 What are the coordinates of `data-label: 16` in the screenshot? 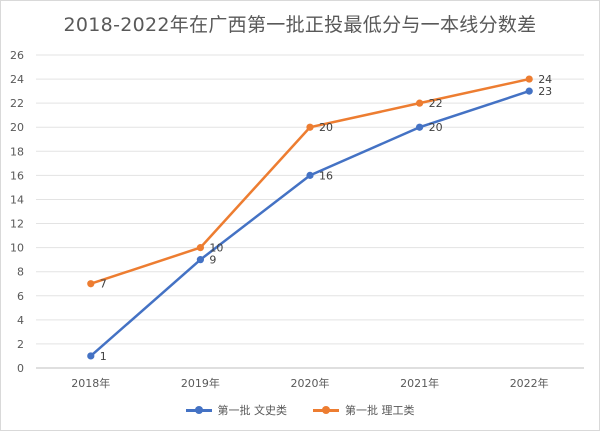 It's located at (326, 175).